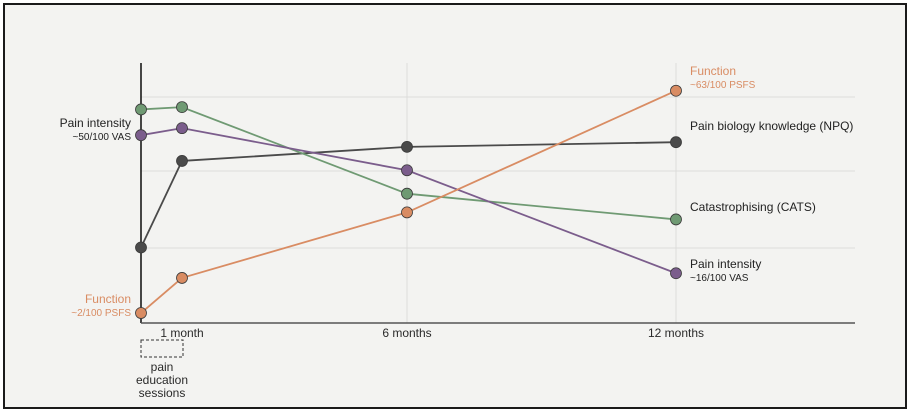 This screenshot has width=910, height=412. What do you see at coordinates (753, 207) in the screenshot?
I see `annotation-cats-end-label: Catastrophising (CATS)` at bounding box center [753, 207].